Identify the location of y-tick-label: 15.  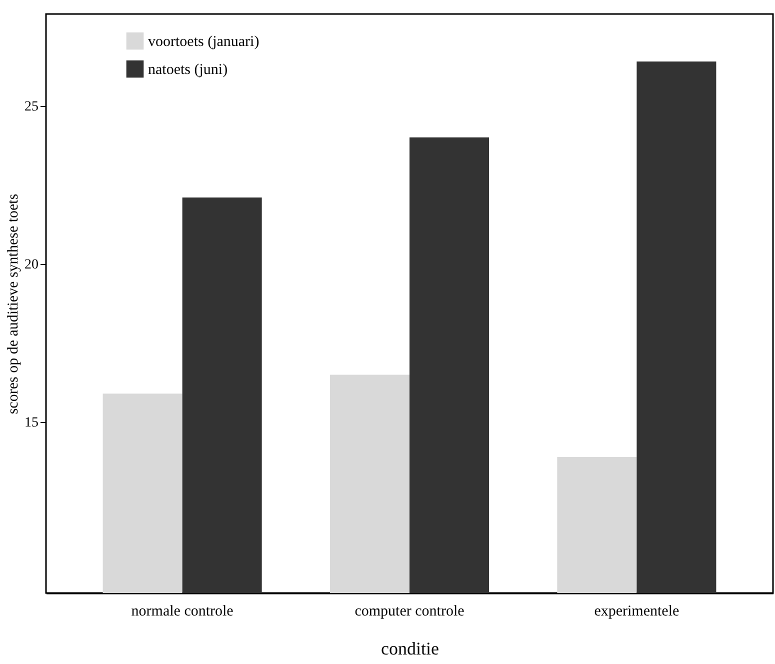
(31, 423).